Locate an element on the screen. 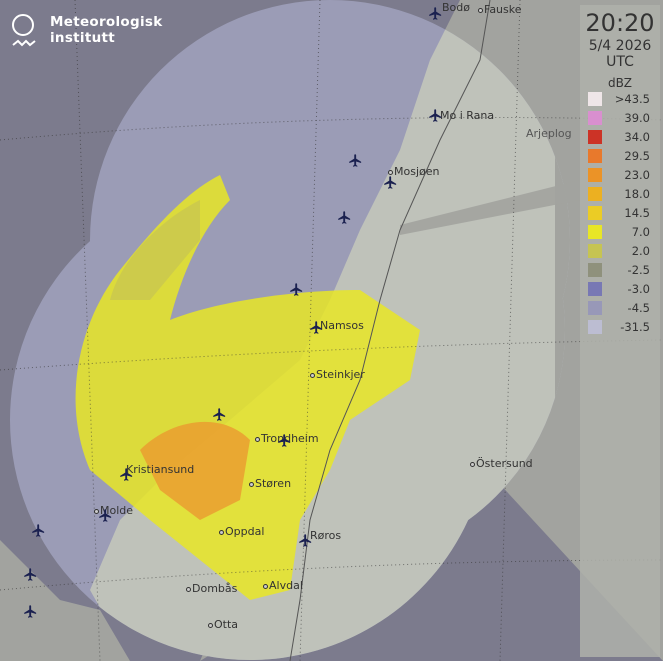  legend-row: 18.0 is located at coordinates (620, 194).